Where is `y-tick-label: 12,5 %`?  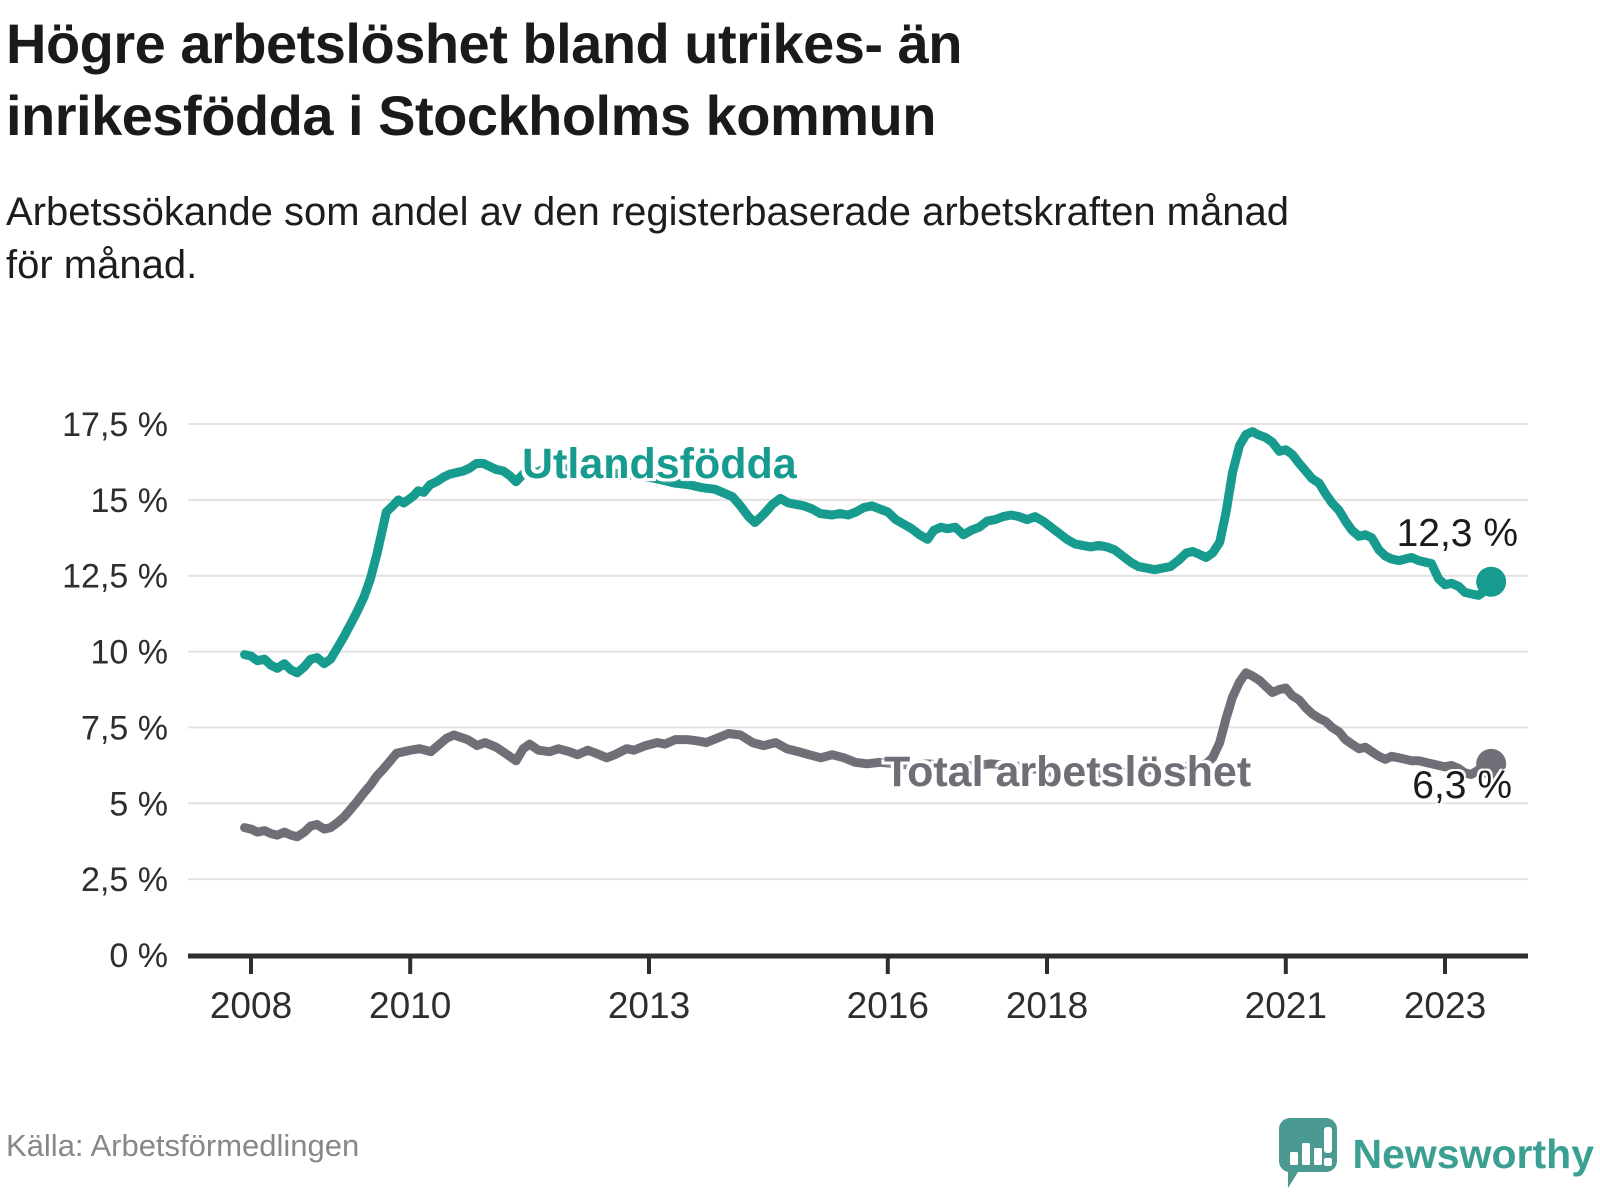
y-tick-label: 12,5 % is located at coordinates (115, 577).